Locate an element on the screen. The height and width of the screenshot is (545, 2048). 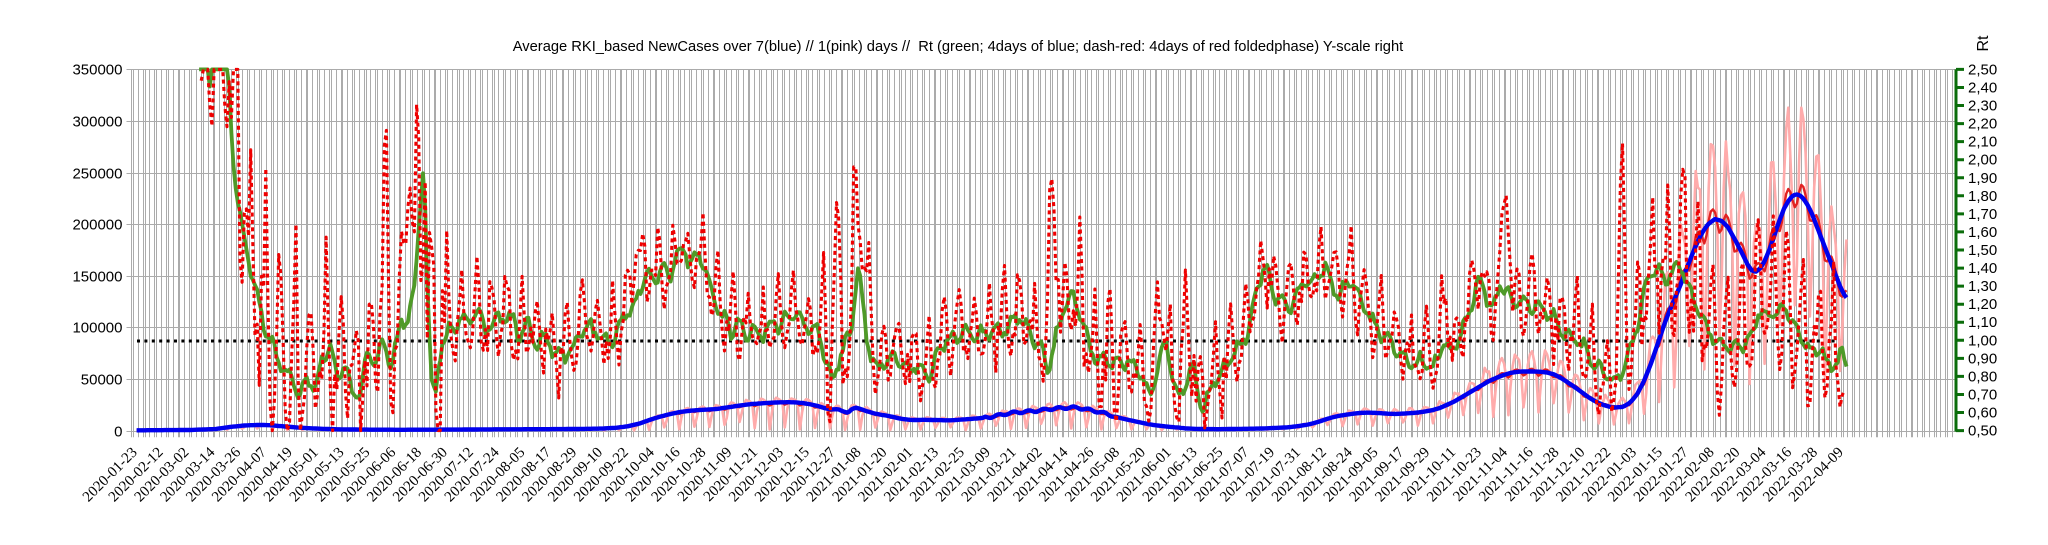
svg-text: 0,50 is located at coordinates (1982, 431).